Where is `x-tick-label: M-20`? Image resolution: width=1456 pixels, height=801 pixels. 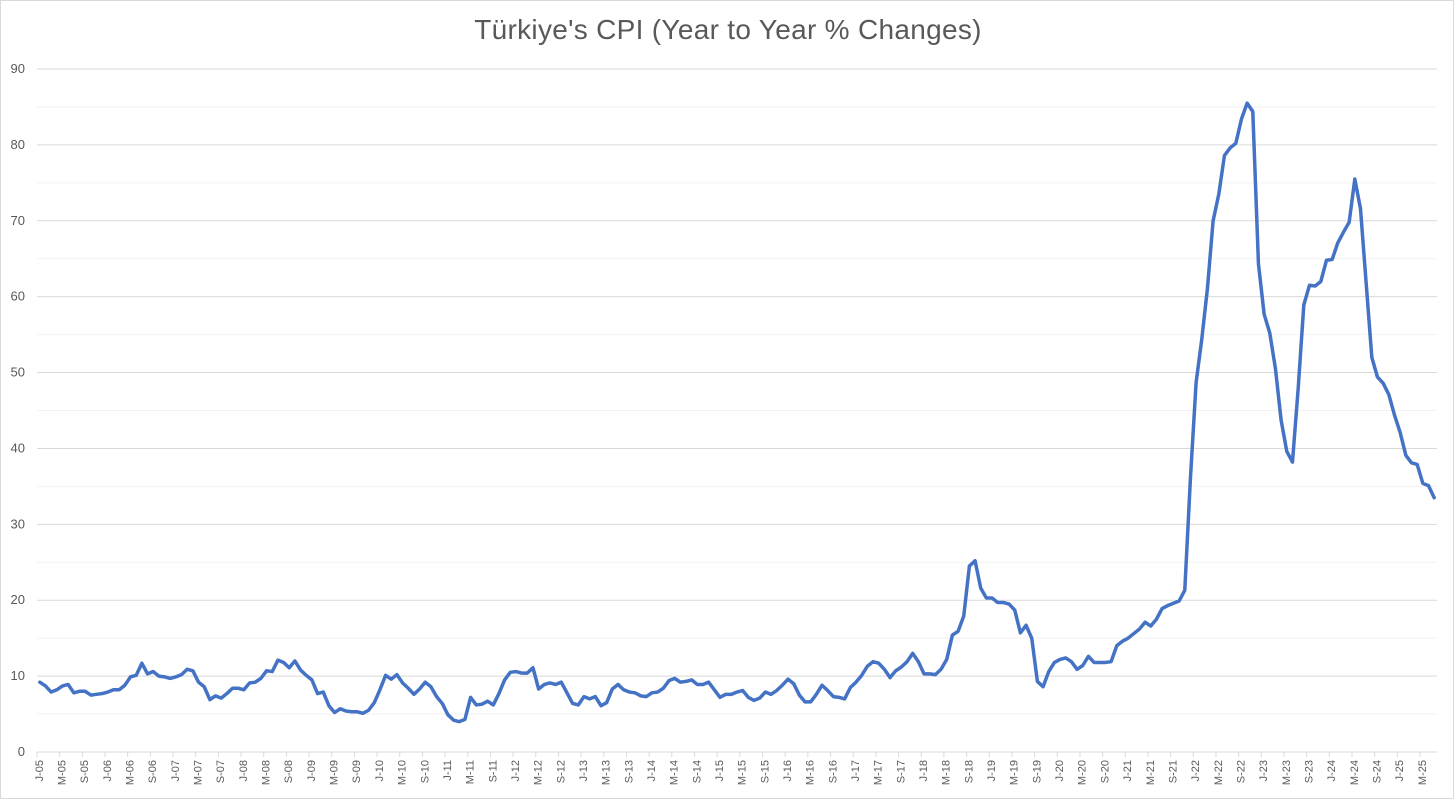 x-tick-label: M-20 is located at coordinates (1083, 772).